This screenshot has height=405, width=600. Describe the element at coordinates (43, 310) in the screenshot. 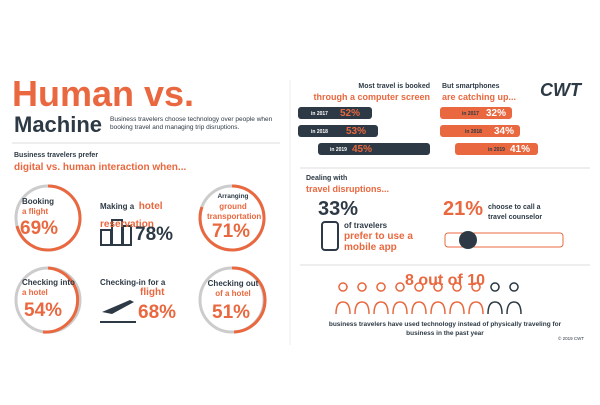

I see `item-value: 54%` at that location.